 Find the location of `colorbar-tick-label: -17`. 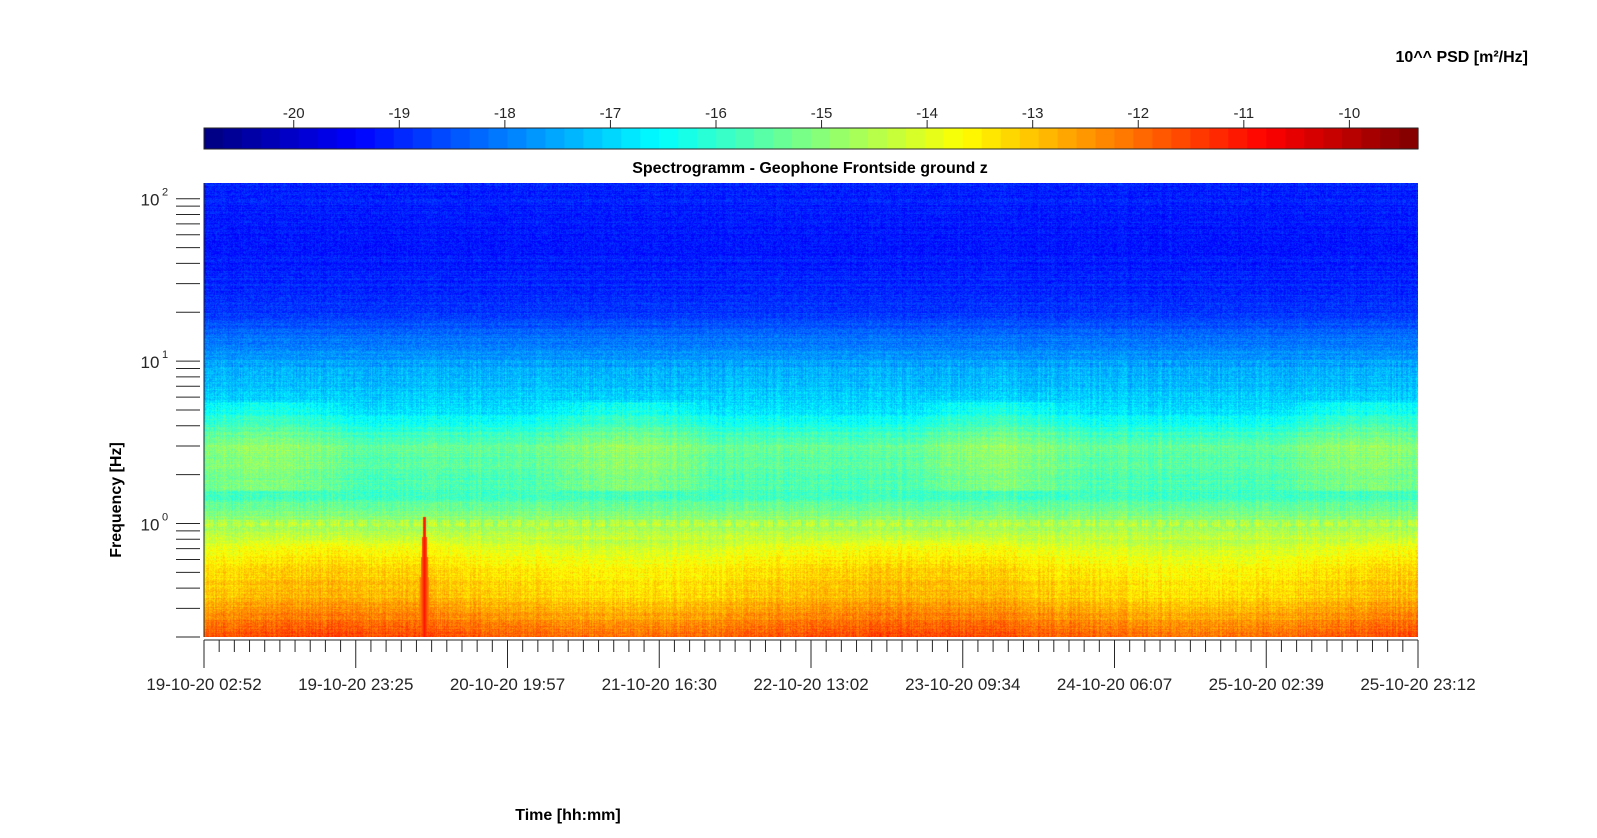

colorbar-tick-label: -17 is located at coordinates (611, 113).